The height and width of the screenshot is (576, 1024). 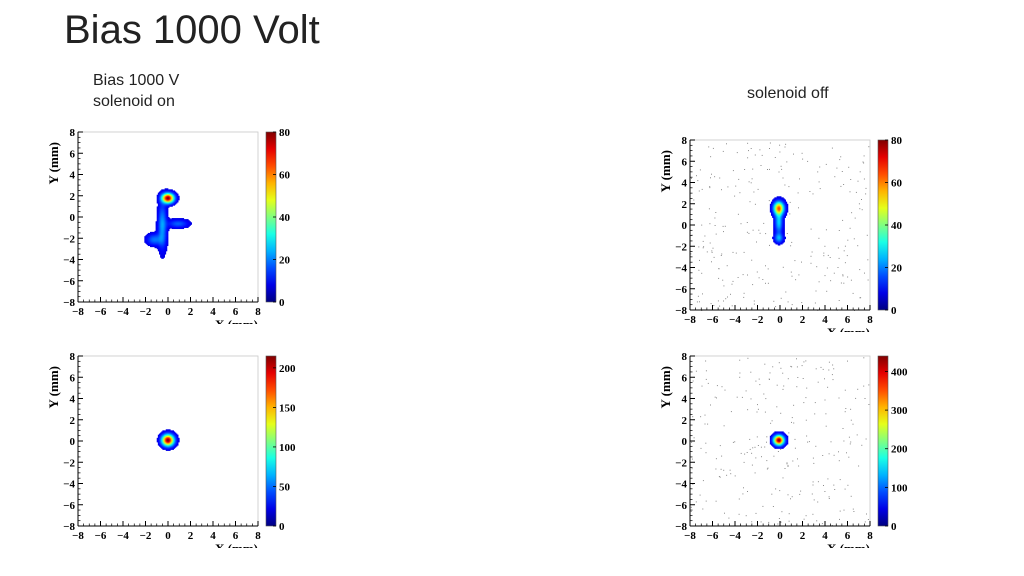 What do you see at coordinates (191, 312) in the screenshot?
I see `x-tick-label: 2` at bounding box center [191, 312].